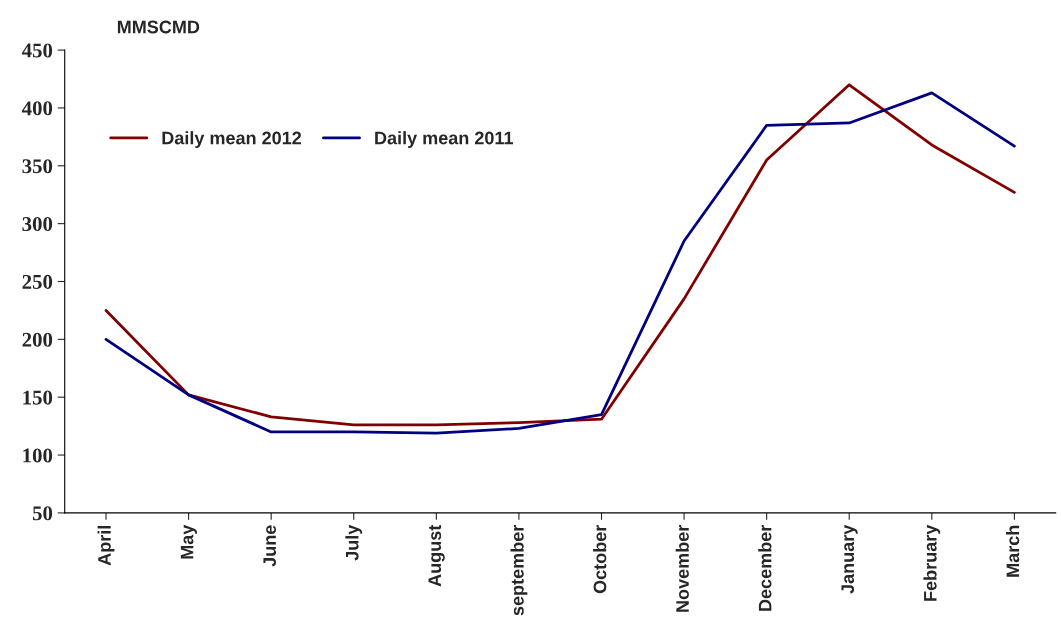  I want to click on x-tick-label: November, so click(682, 568).